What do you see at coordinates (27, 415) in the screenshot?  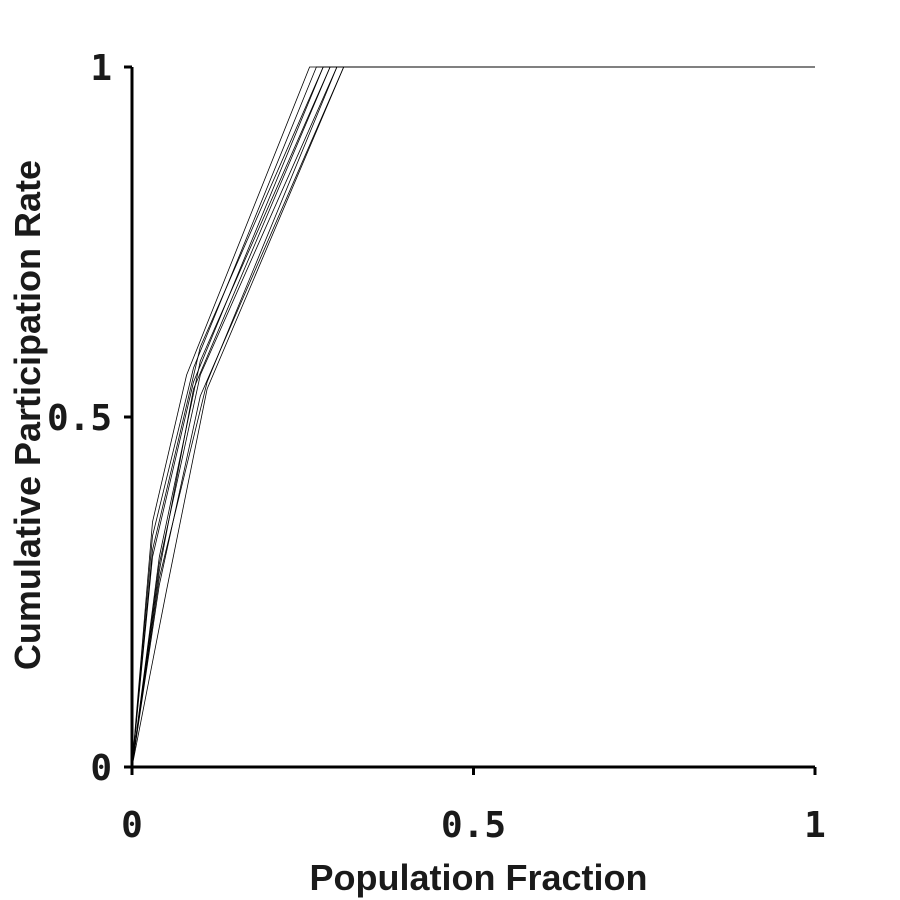 I see `y-axis-title: Cumulative Participation Rate` at bounding box center [27, 415].